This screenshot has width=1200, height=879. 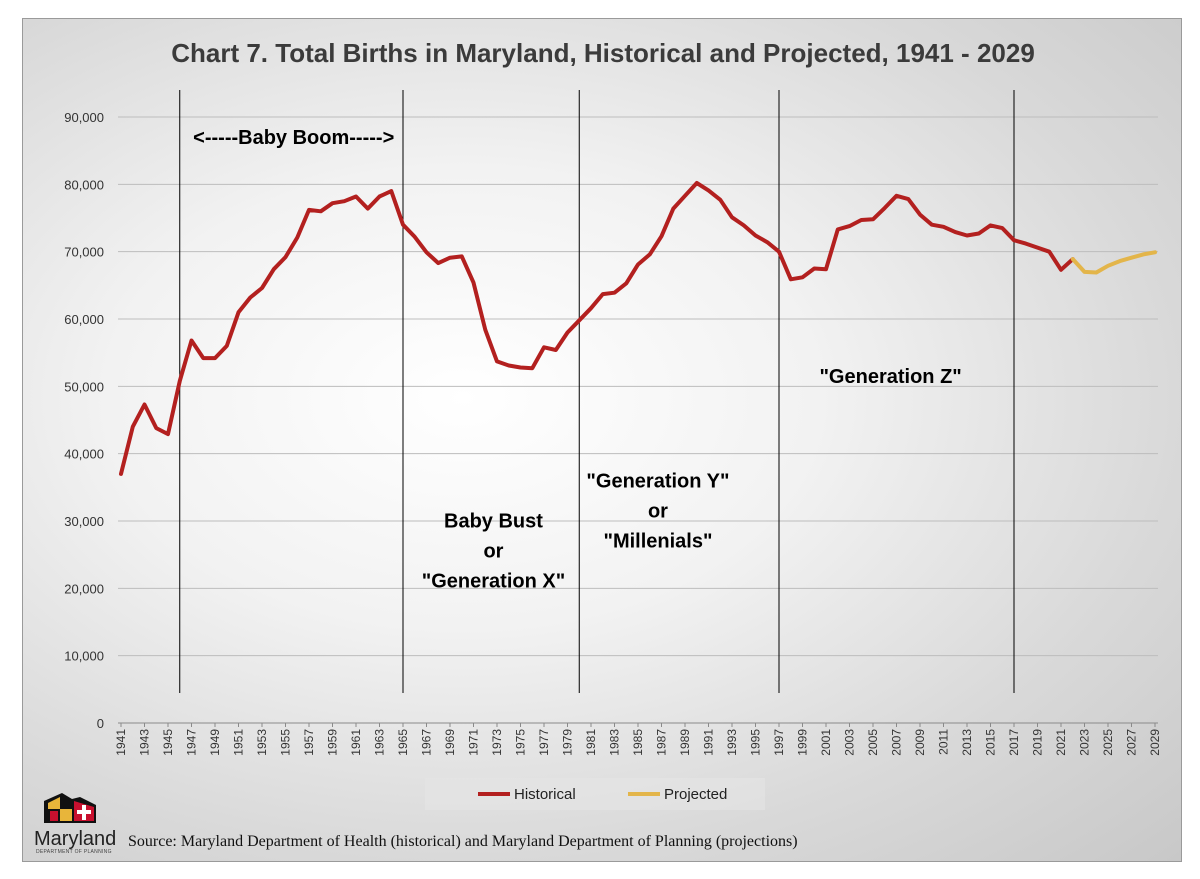 I want to click on x-tick-label: 1963, so click(x=380, y=742).